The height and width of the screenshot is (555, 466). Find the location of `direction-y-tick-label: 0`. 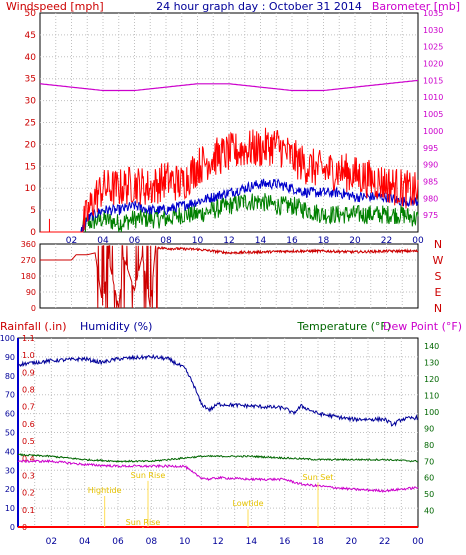

direction-y-tick-label: 0 is located at coordinates (33, 308).